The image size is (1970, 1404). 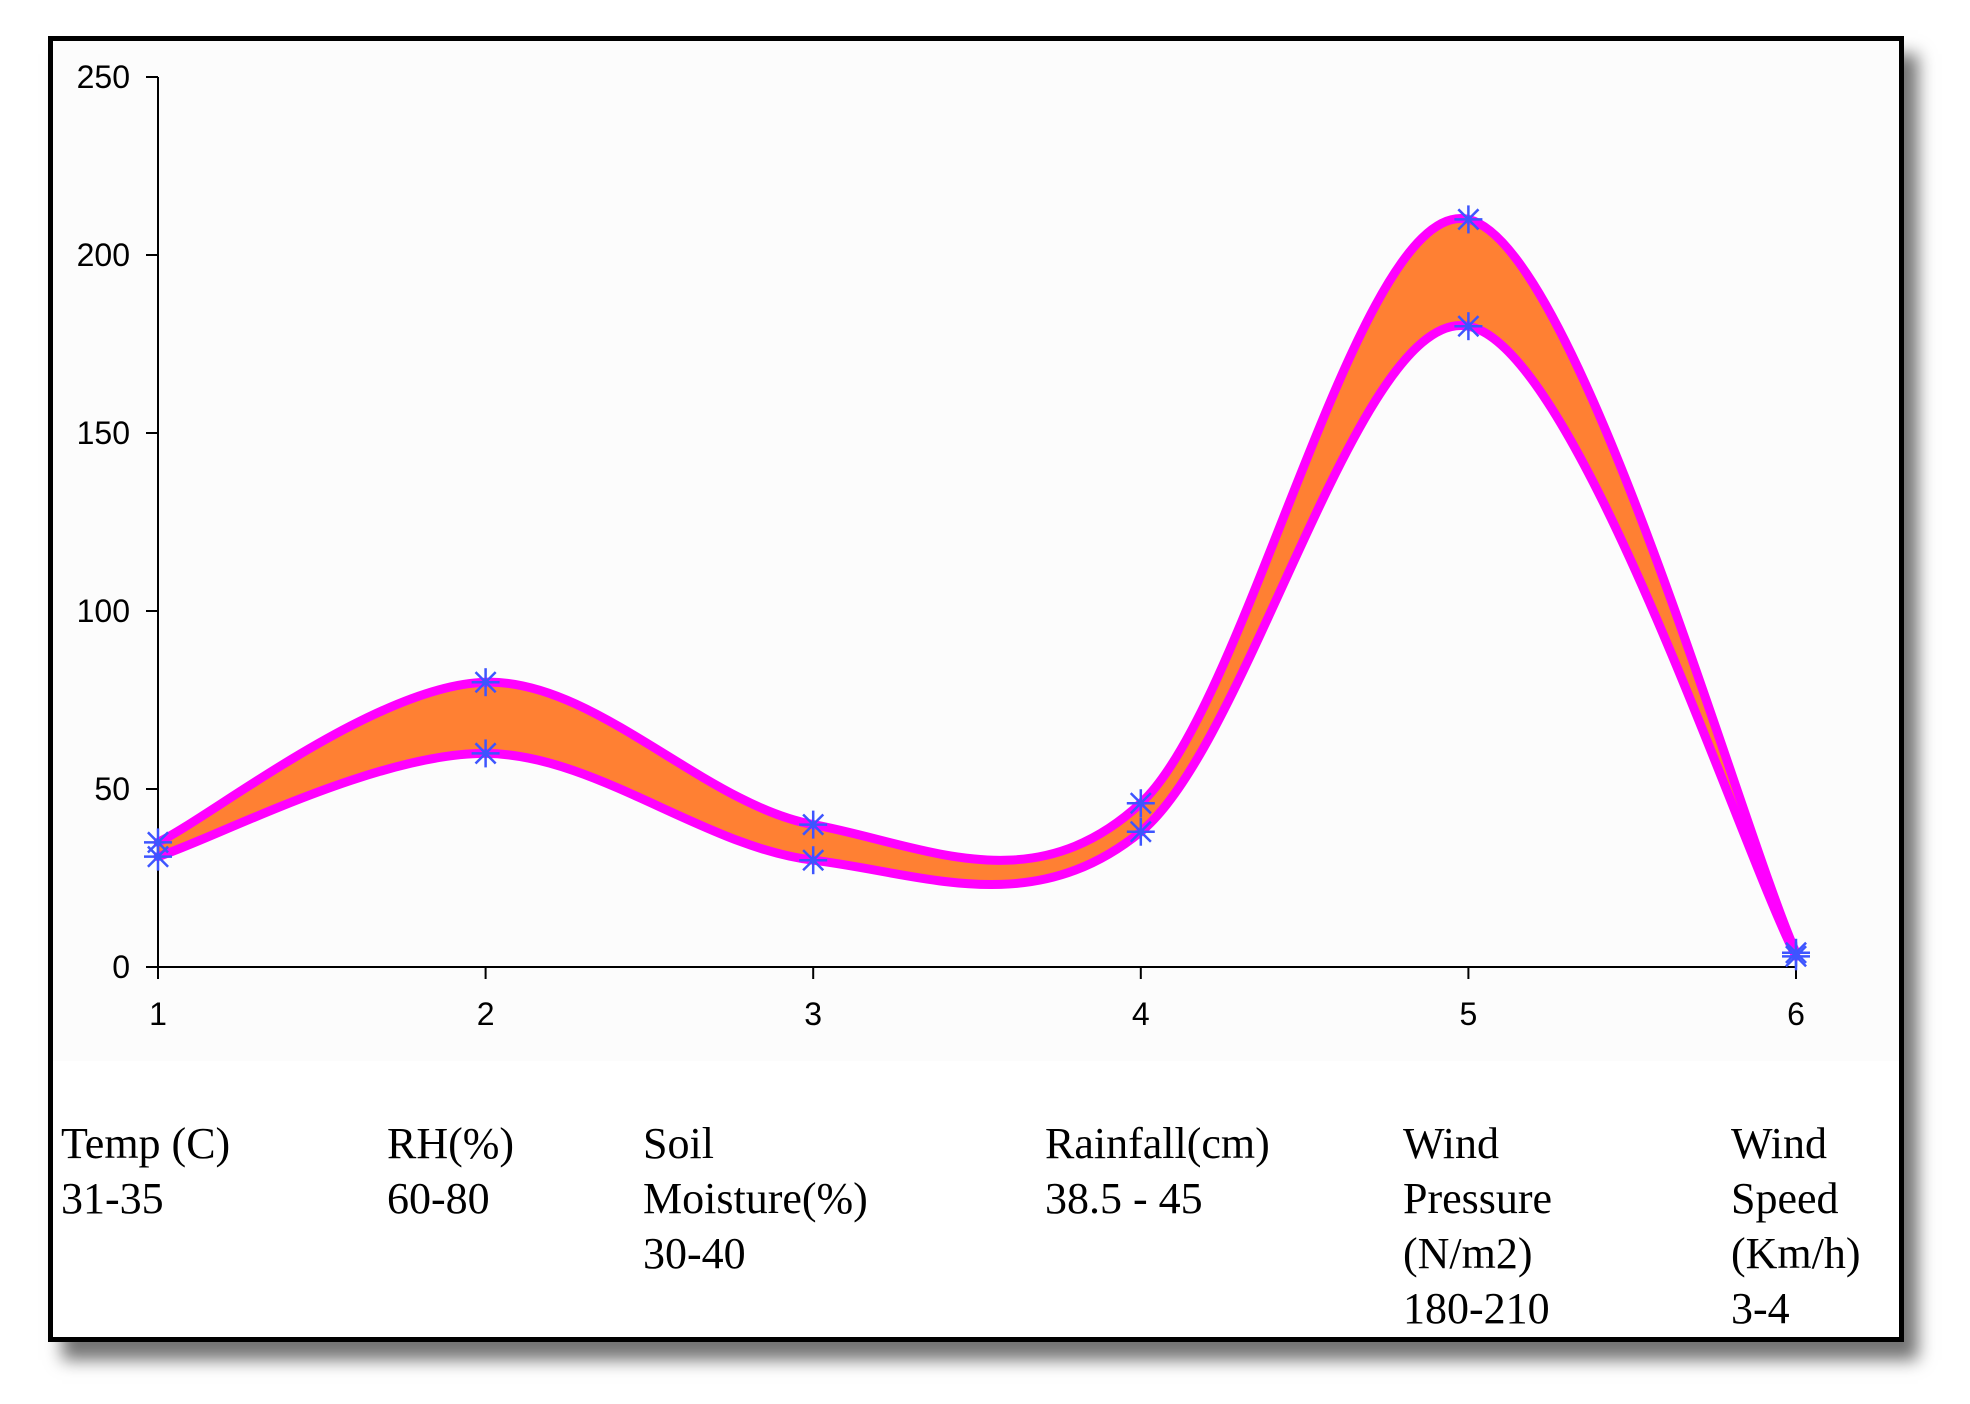 What do you see at coordinates (1124, 1198) in the screenshot?
I see `param-line: 38.5 - 45` at bounding box center [1124, 1198].